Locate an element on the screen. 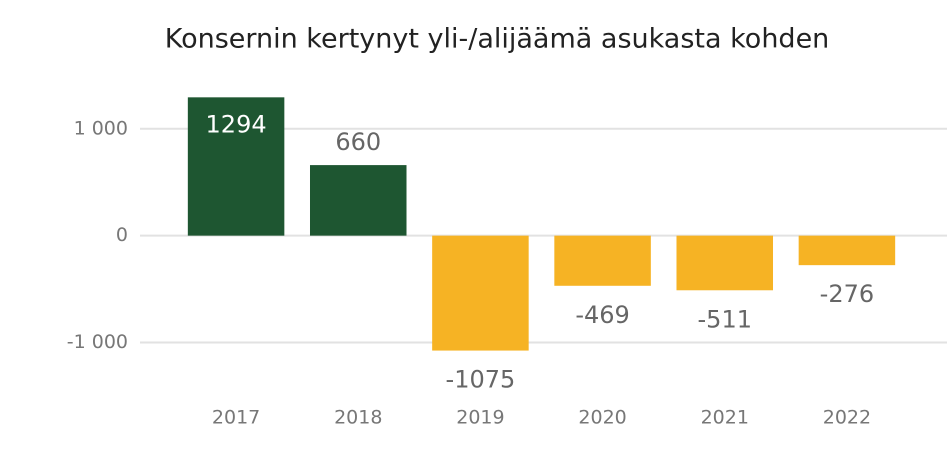 The width and height of the screenshot is (947, 454). value-label: -469 is located at coordinates (602, 315).